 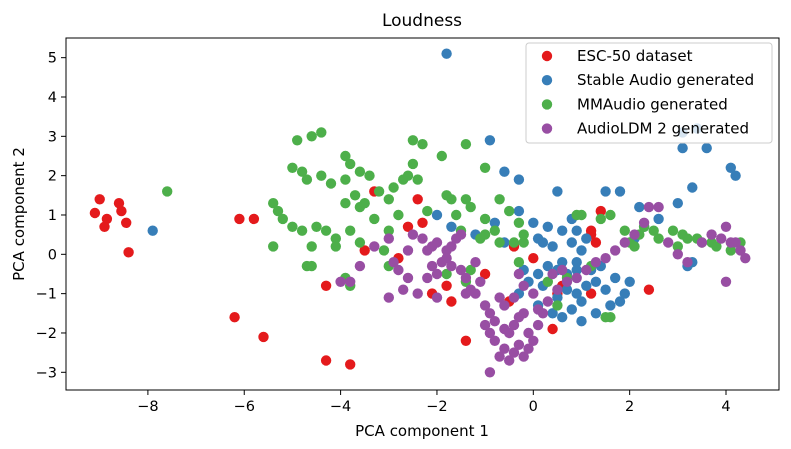 I want to click on x-tick-label-5: 2, so click(x=629, y=407).